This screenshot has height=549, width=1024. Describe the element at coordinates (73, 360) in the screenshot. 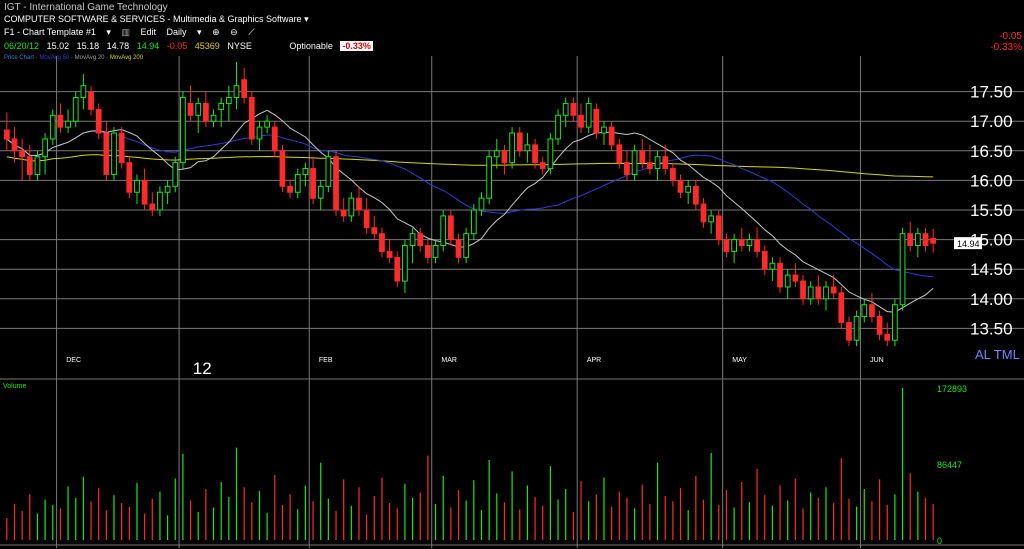

I see `month-label: DEC` at that location.